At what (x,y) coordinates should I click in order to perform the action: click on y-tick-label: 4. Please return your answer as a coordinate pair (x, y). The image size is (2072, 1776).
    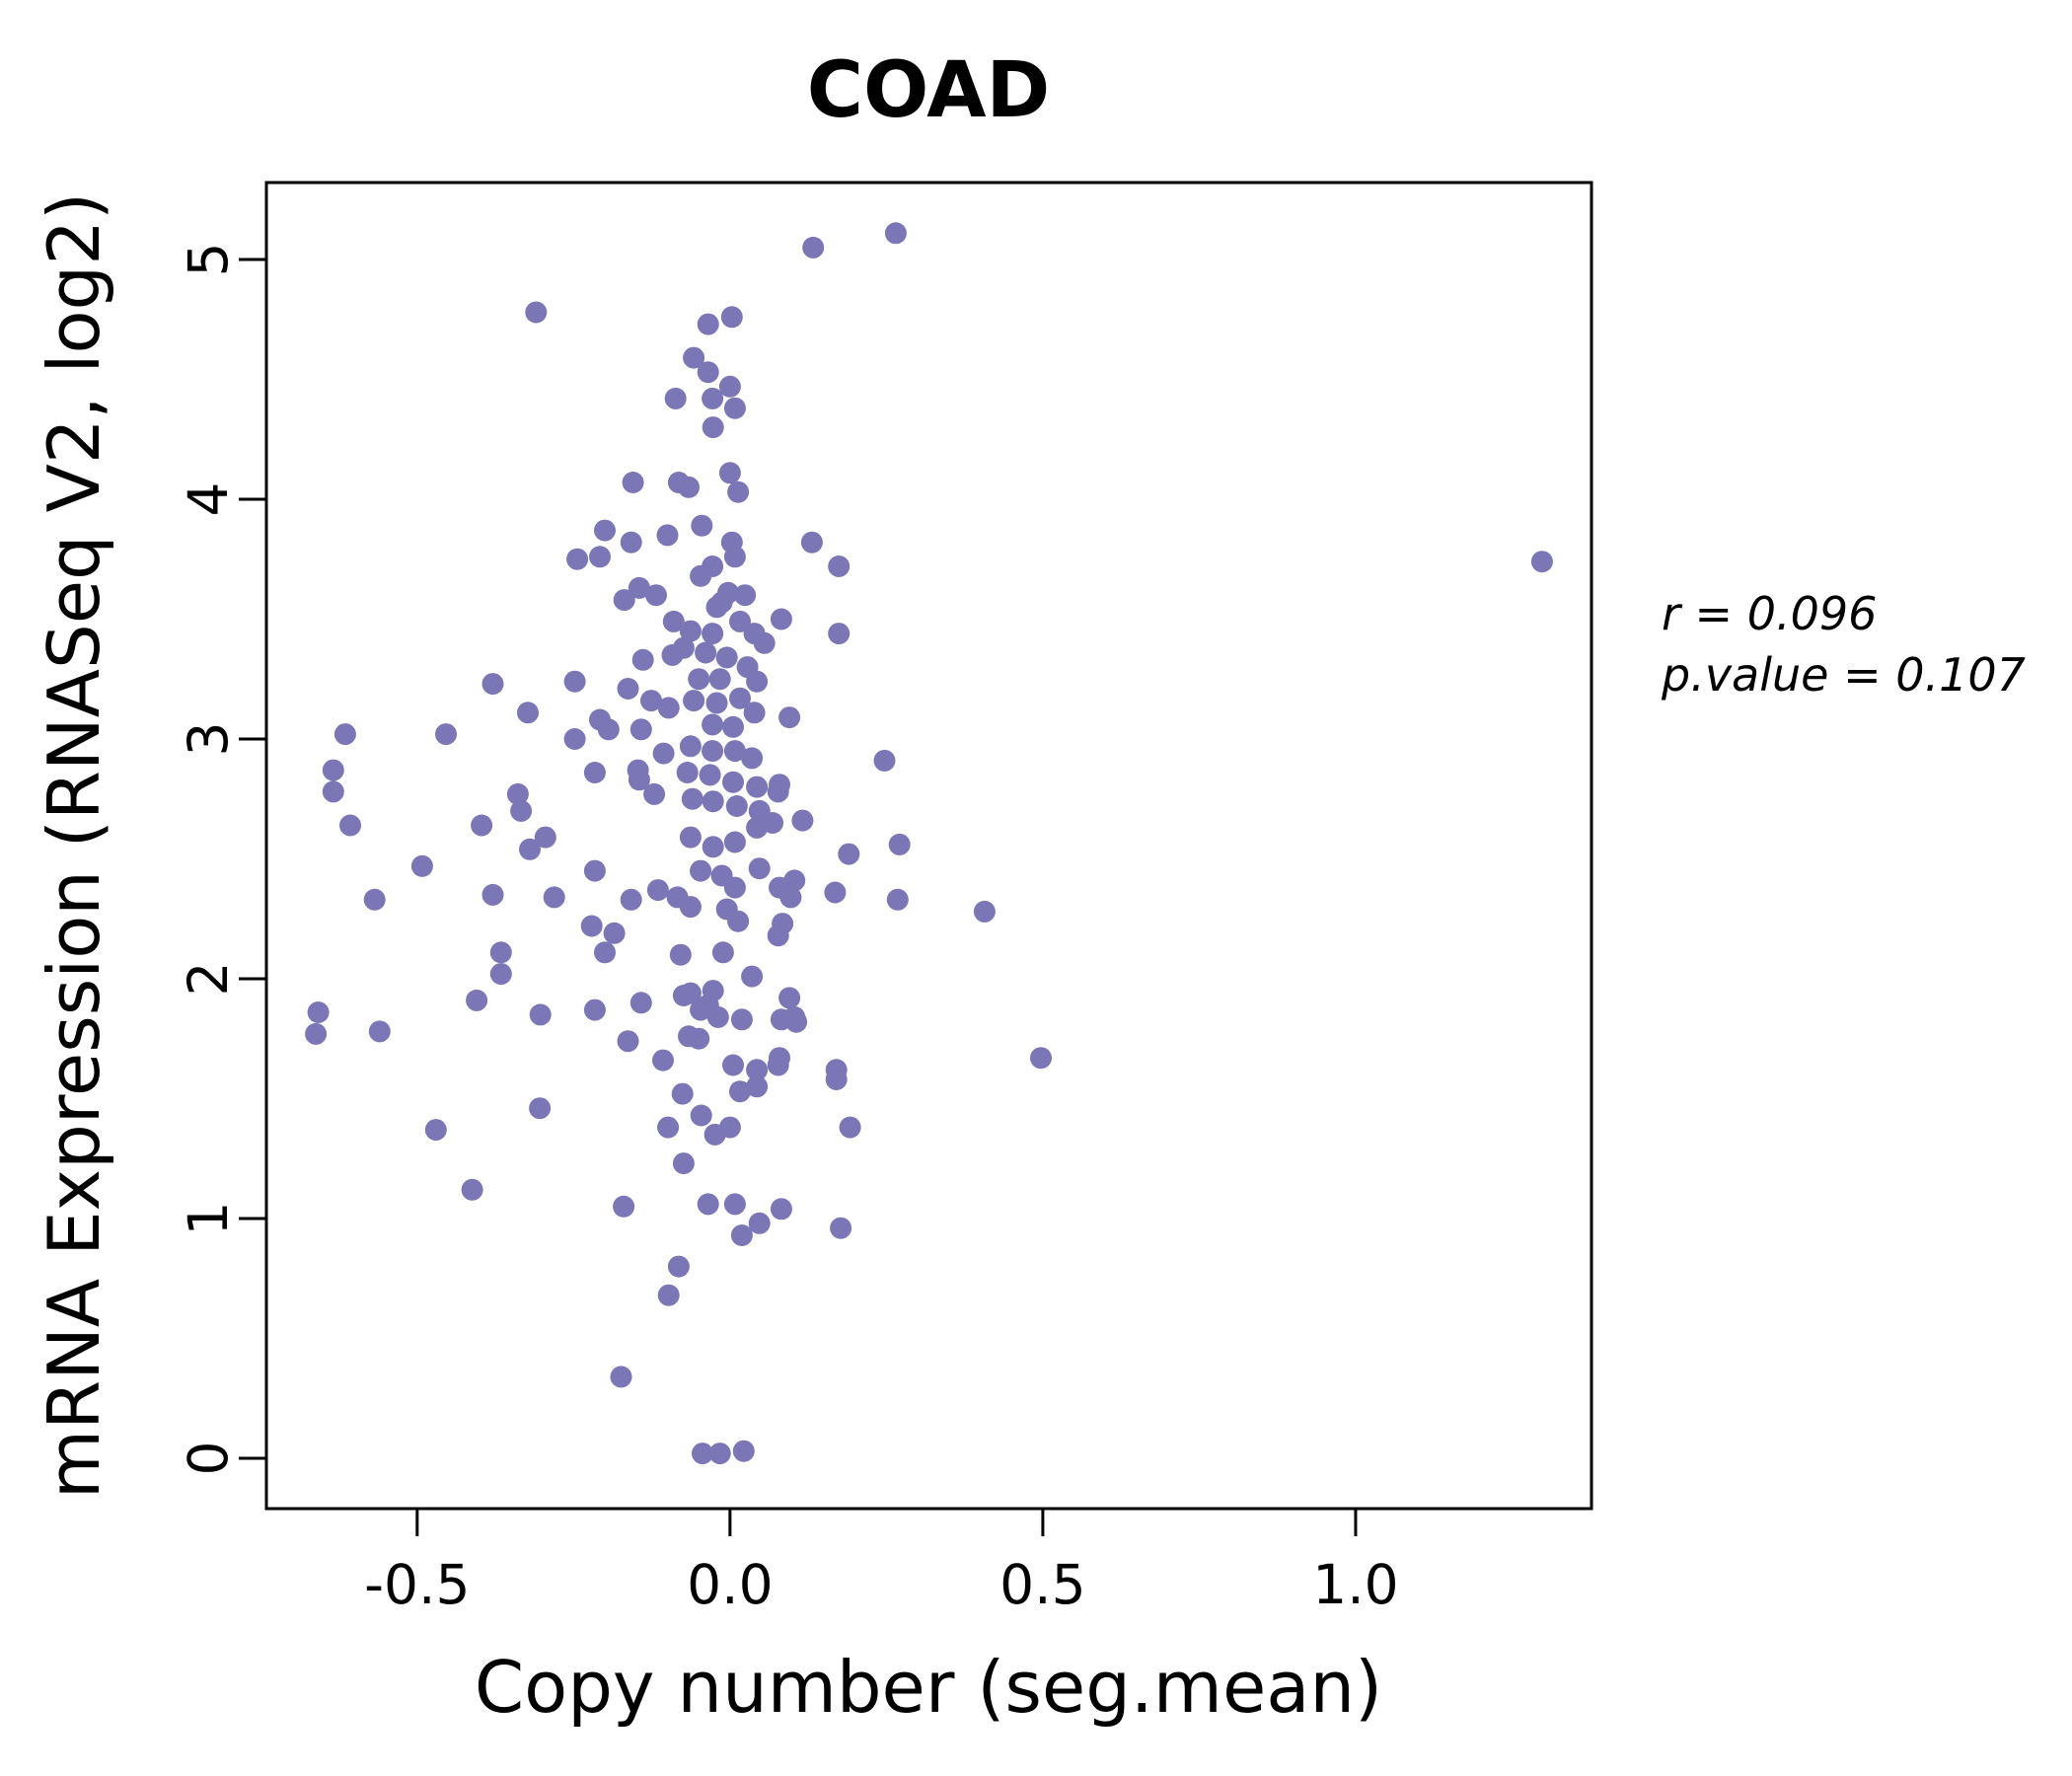
    Looking at the image, I should click on (209, 499).